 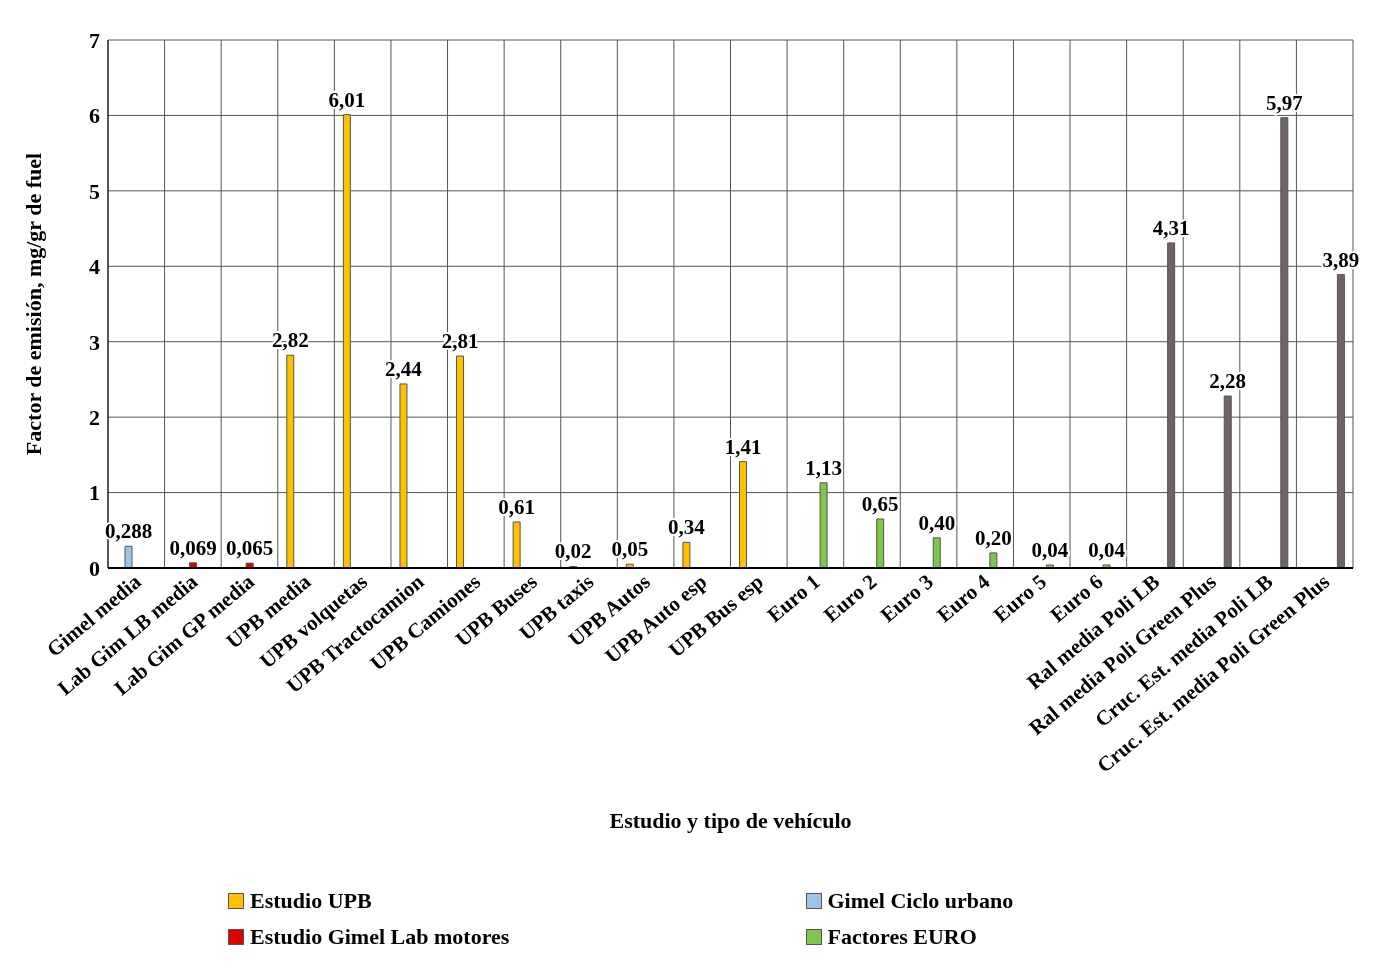 I want to click on data-label: 2,82, so click(x=290, y=340).